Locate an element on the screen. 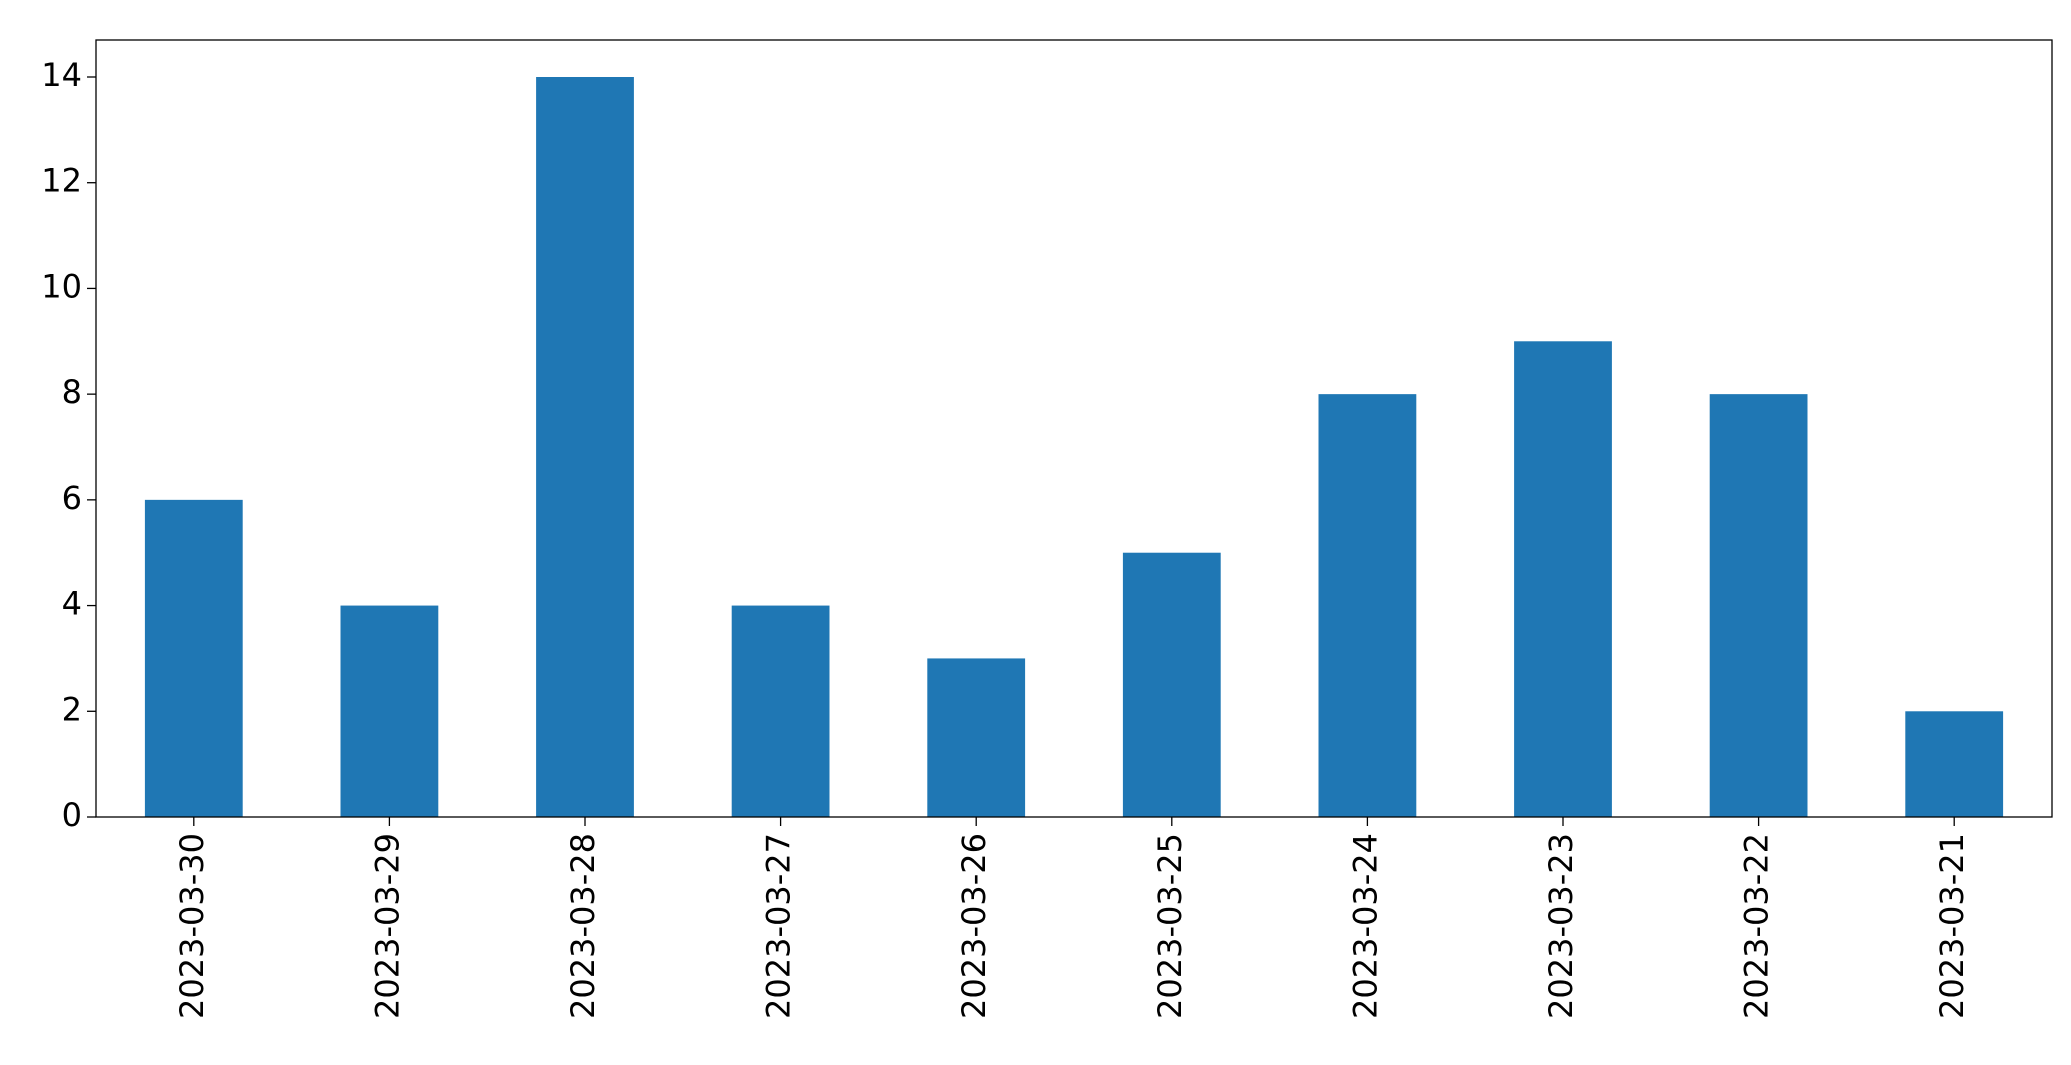 This screenshot has height=1065, width=2071. x-tick-label: 2023-03-28 is located at coordinates (583, 926).